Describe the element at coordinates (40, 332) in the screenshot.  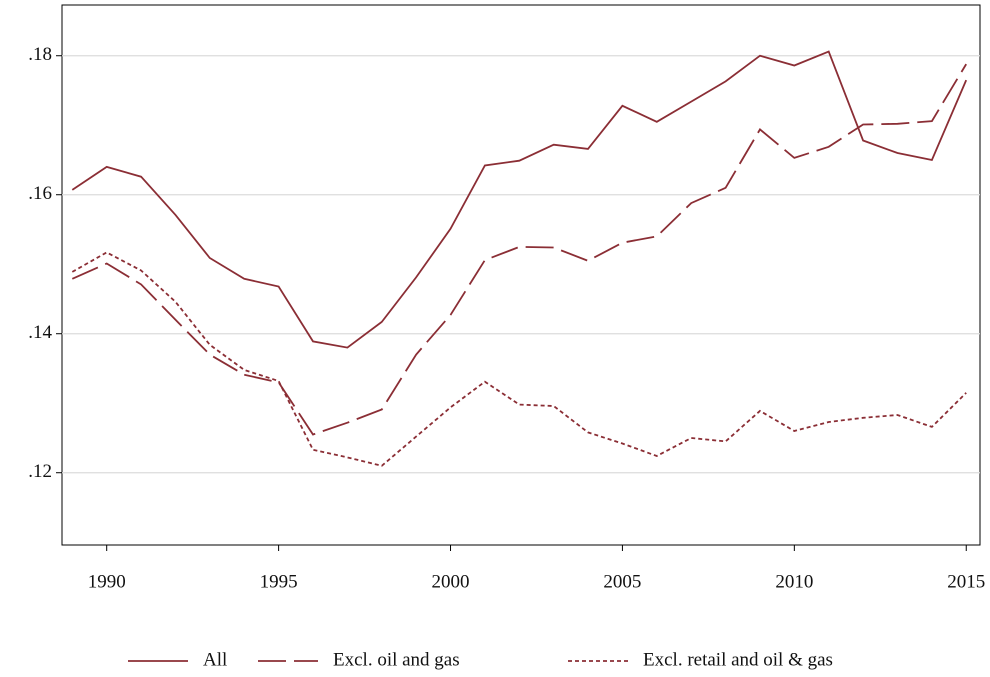
I see `y-tick-label: .14` at that location.